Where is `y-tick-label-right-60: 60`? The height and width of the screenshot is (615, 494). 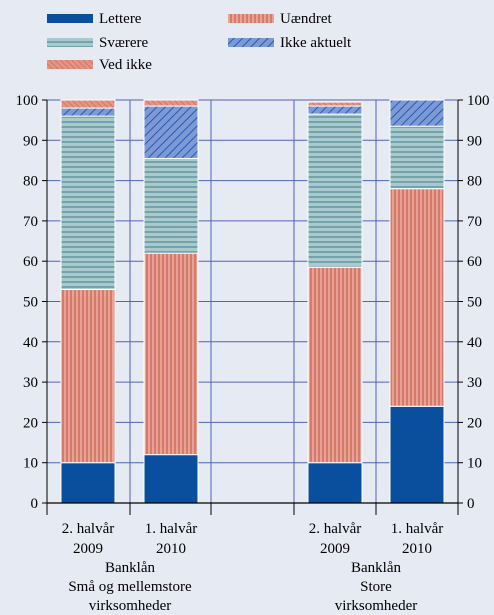 y-tick-label-right-60: 60 is located at coordinates (474, 262).